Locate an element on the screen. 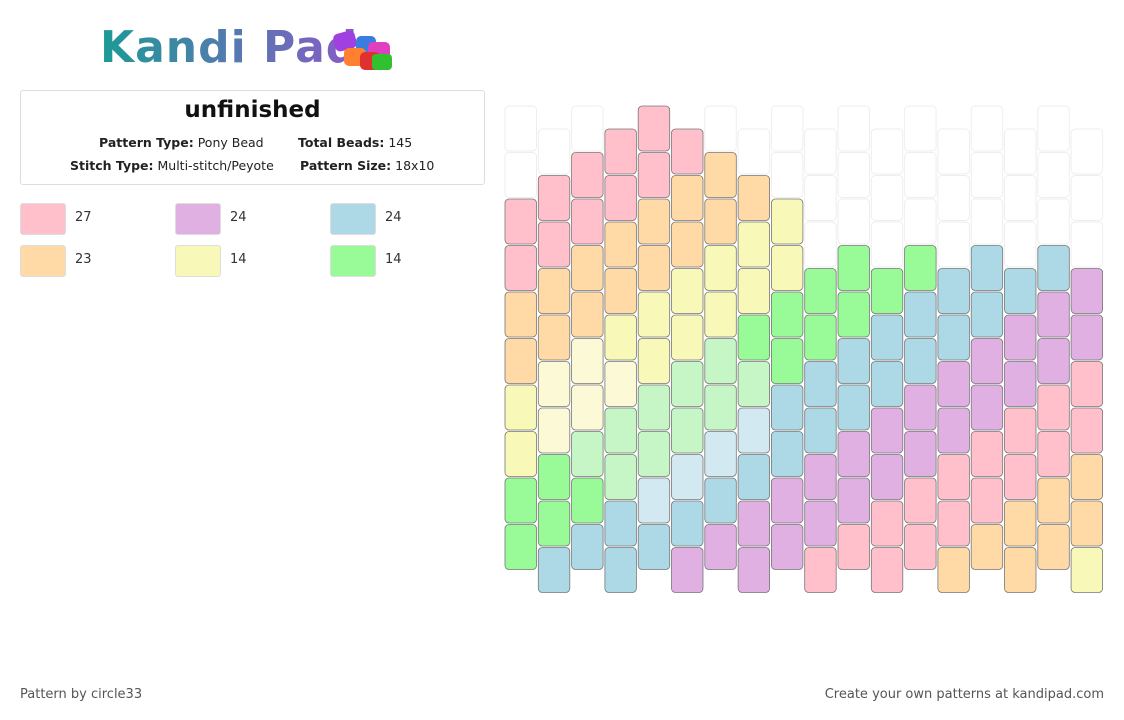 This screenshot has height=720, width=1124. field: Pattern Size: 18x10 is located at coordinates (367, 165).